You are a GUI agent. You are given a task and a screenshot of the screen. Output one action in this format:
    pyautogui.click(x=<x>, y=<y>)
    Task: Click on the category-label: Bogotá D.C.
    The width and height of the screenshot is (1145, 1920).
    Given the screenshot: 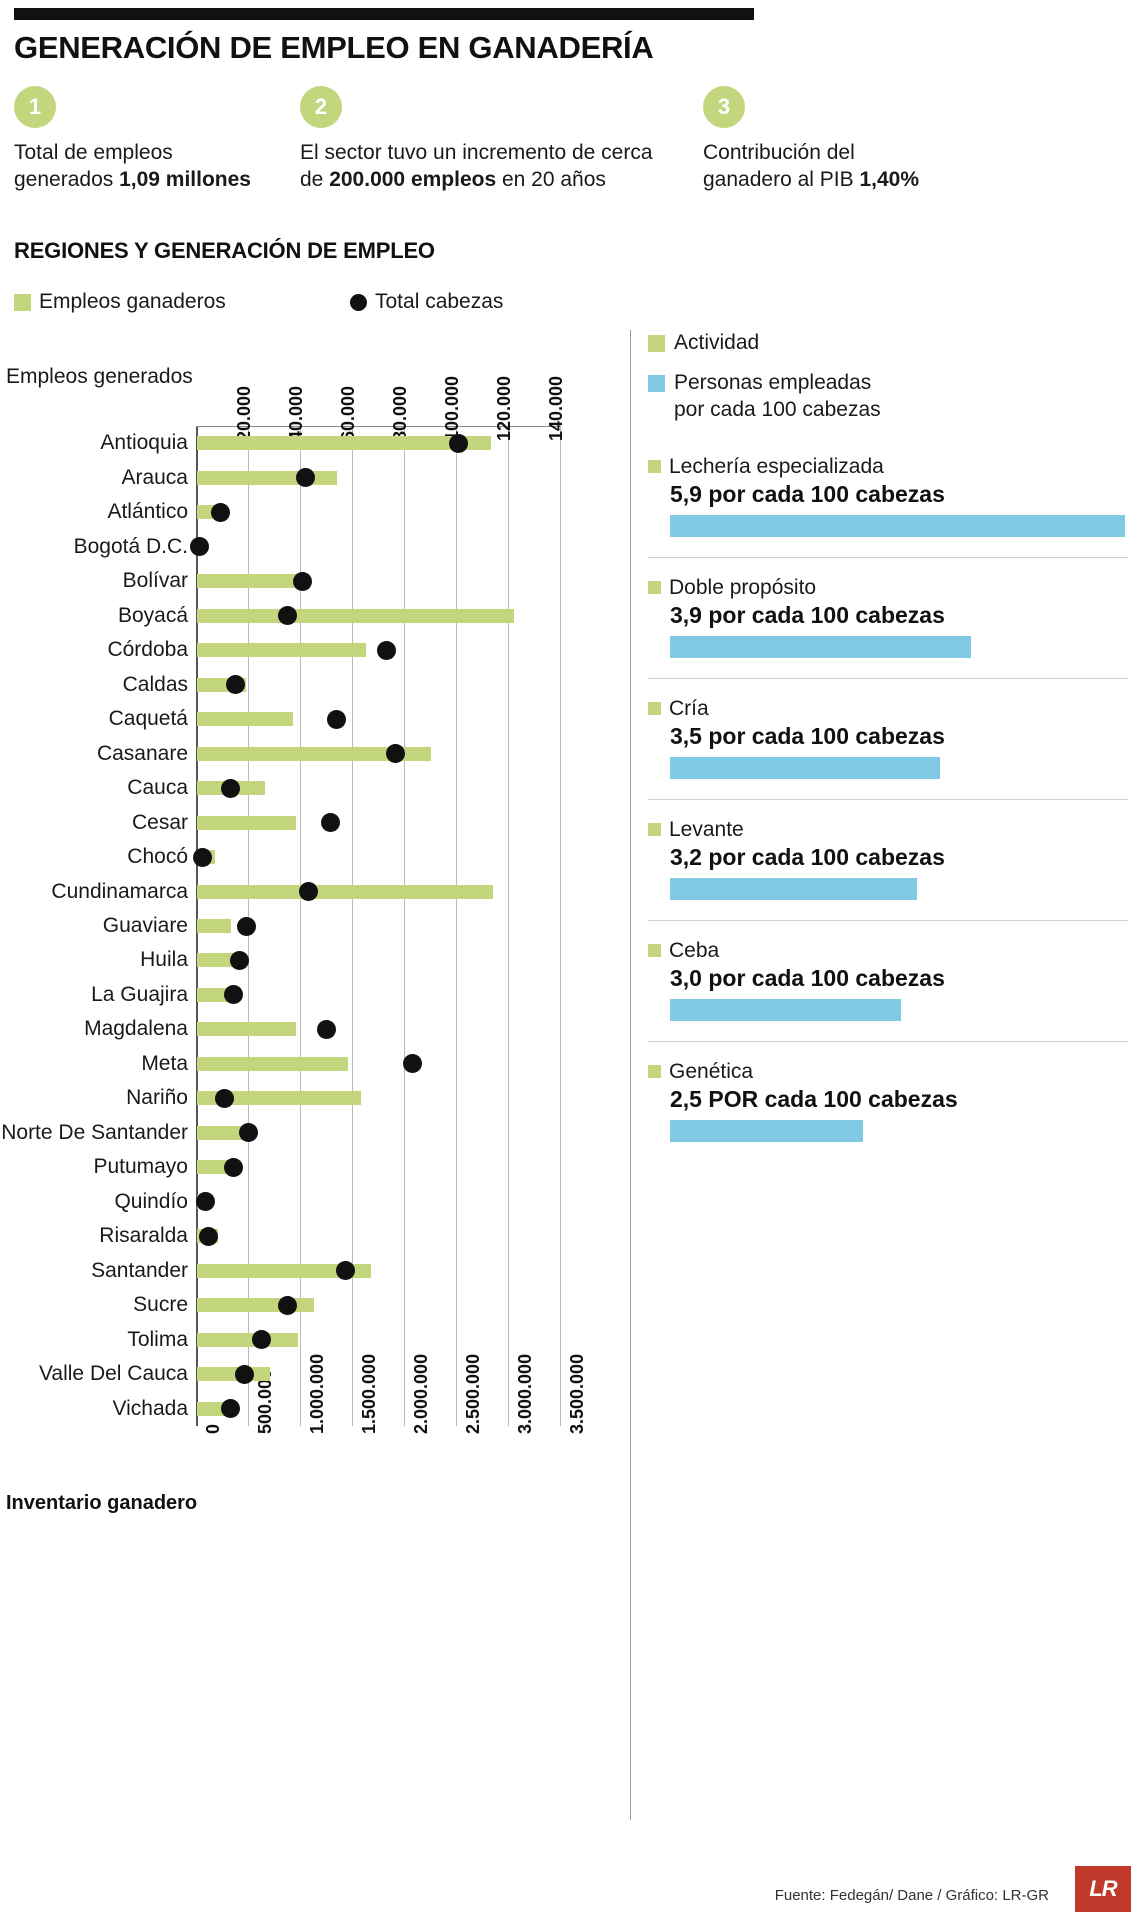 What is the action you would take?
    pyautogui.click(x=130, y=546)
    